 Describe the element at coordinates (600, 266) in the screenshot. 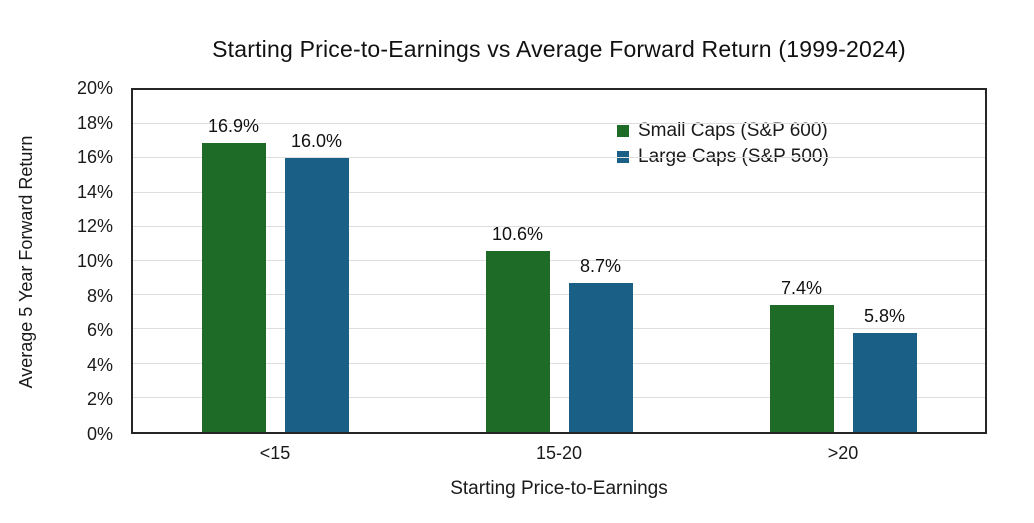

I see `bar-value-label: 8.7%` at that location.